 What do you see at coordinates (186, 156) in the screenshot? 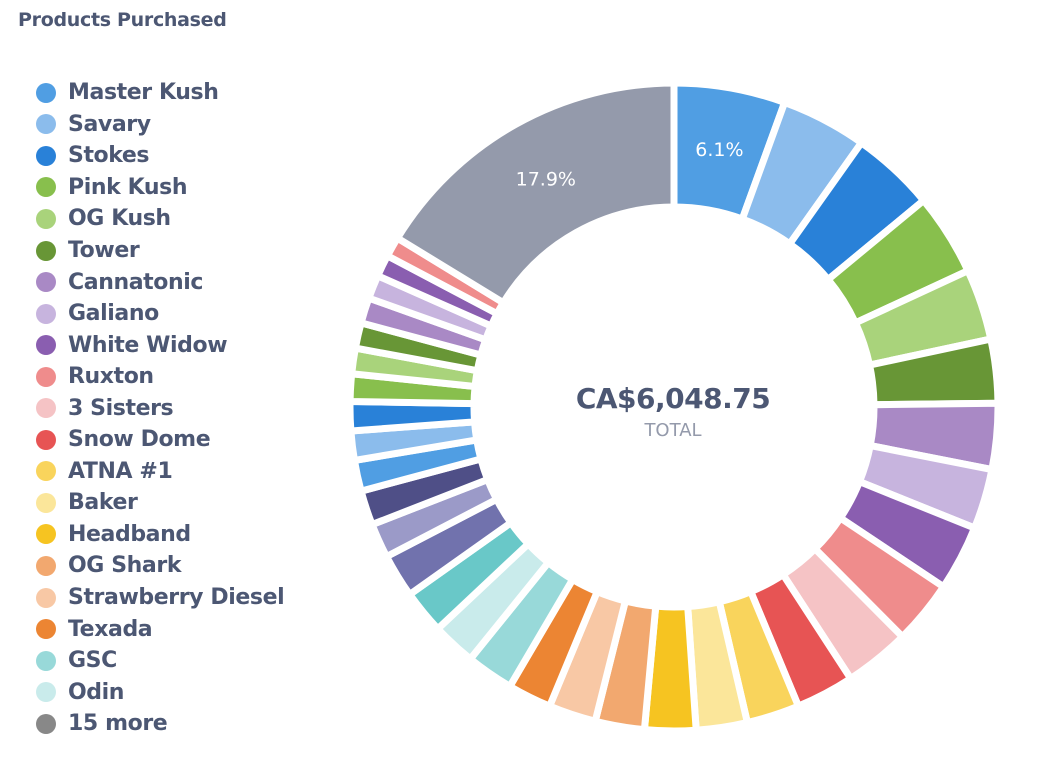
I see `legend-item-stokes: Stokes` at bounding box center [186, 156].